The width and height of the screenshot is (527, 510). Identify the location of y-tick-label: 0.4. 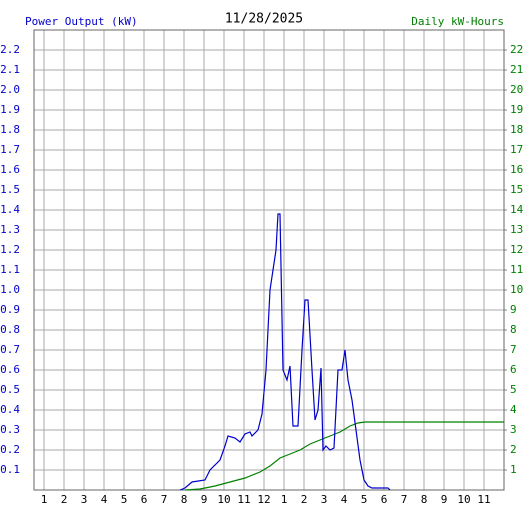
(10, 409).